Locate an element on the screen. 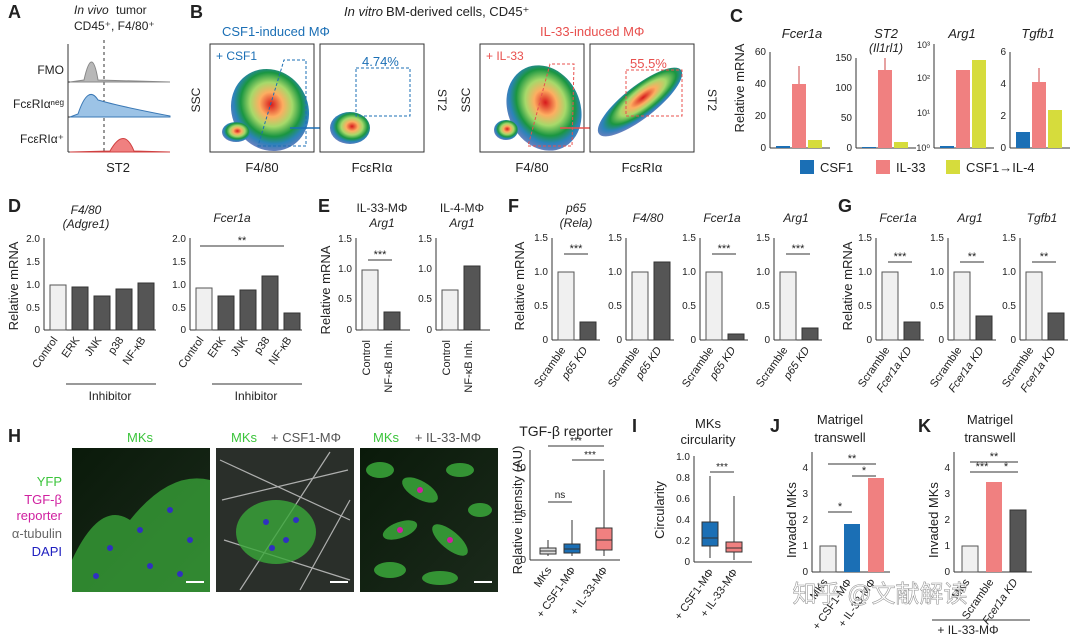 The height and width of the screenshot is (640, 1080). bar-c-arg1-csf1 is located at coordinates (947, 147).